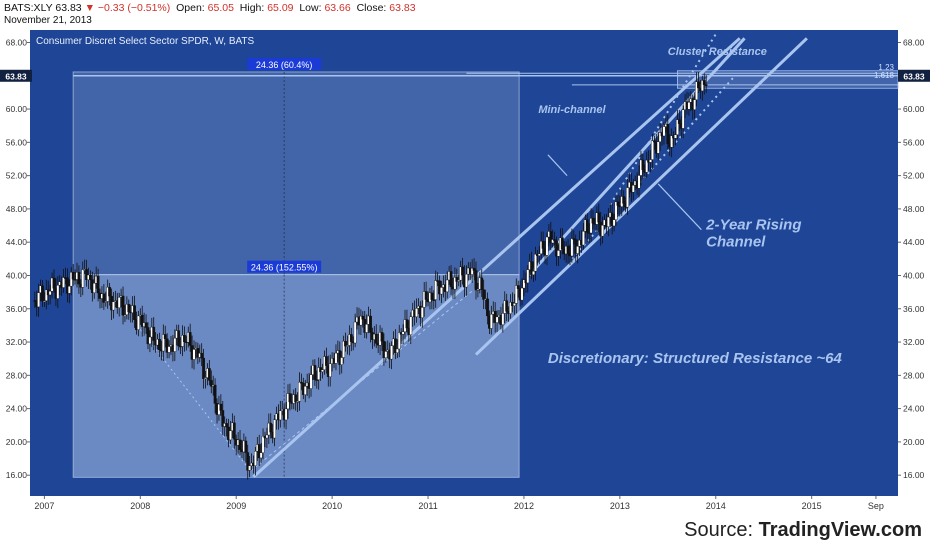 This screenshot has height=550, width=932. Describe the element at coordinates (884, 75) in the screenshot. I see `fib-label-2: 1.618` at that location.